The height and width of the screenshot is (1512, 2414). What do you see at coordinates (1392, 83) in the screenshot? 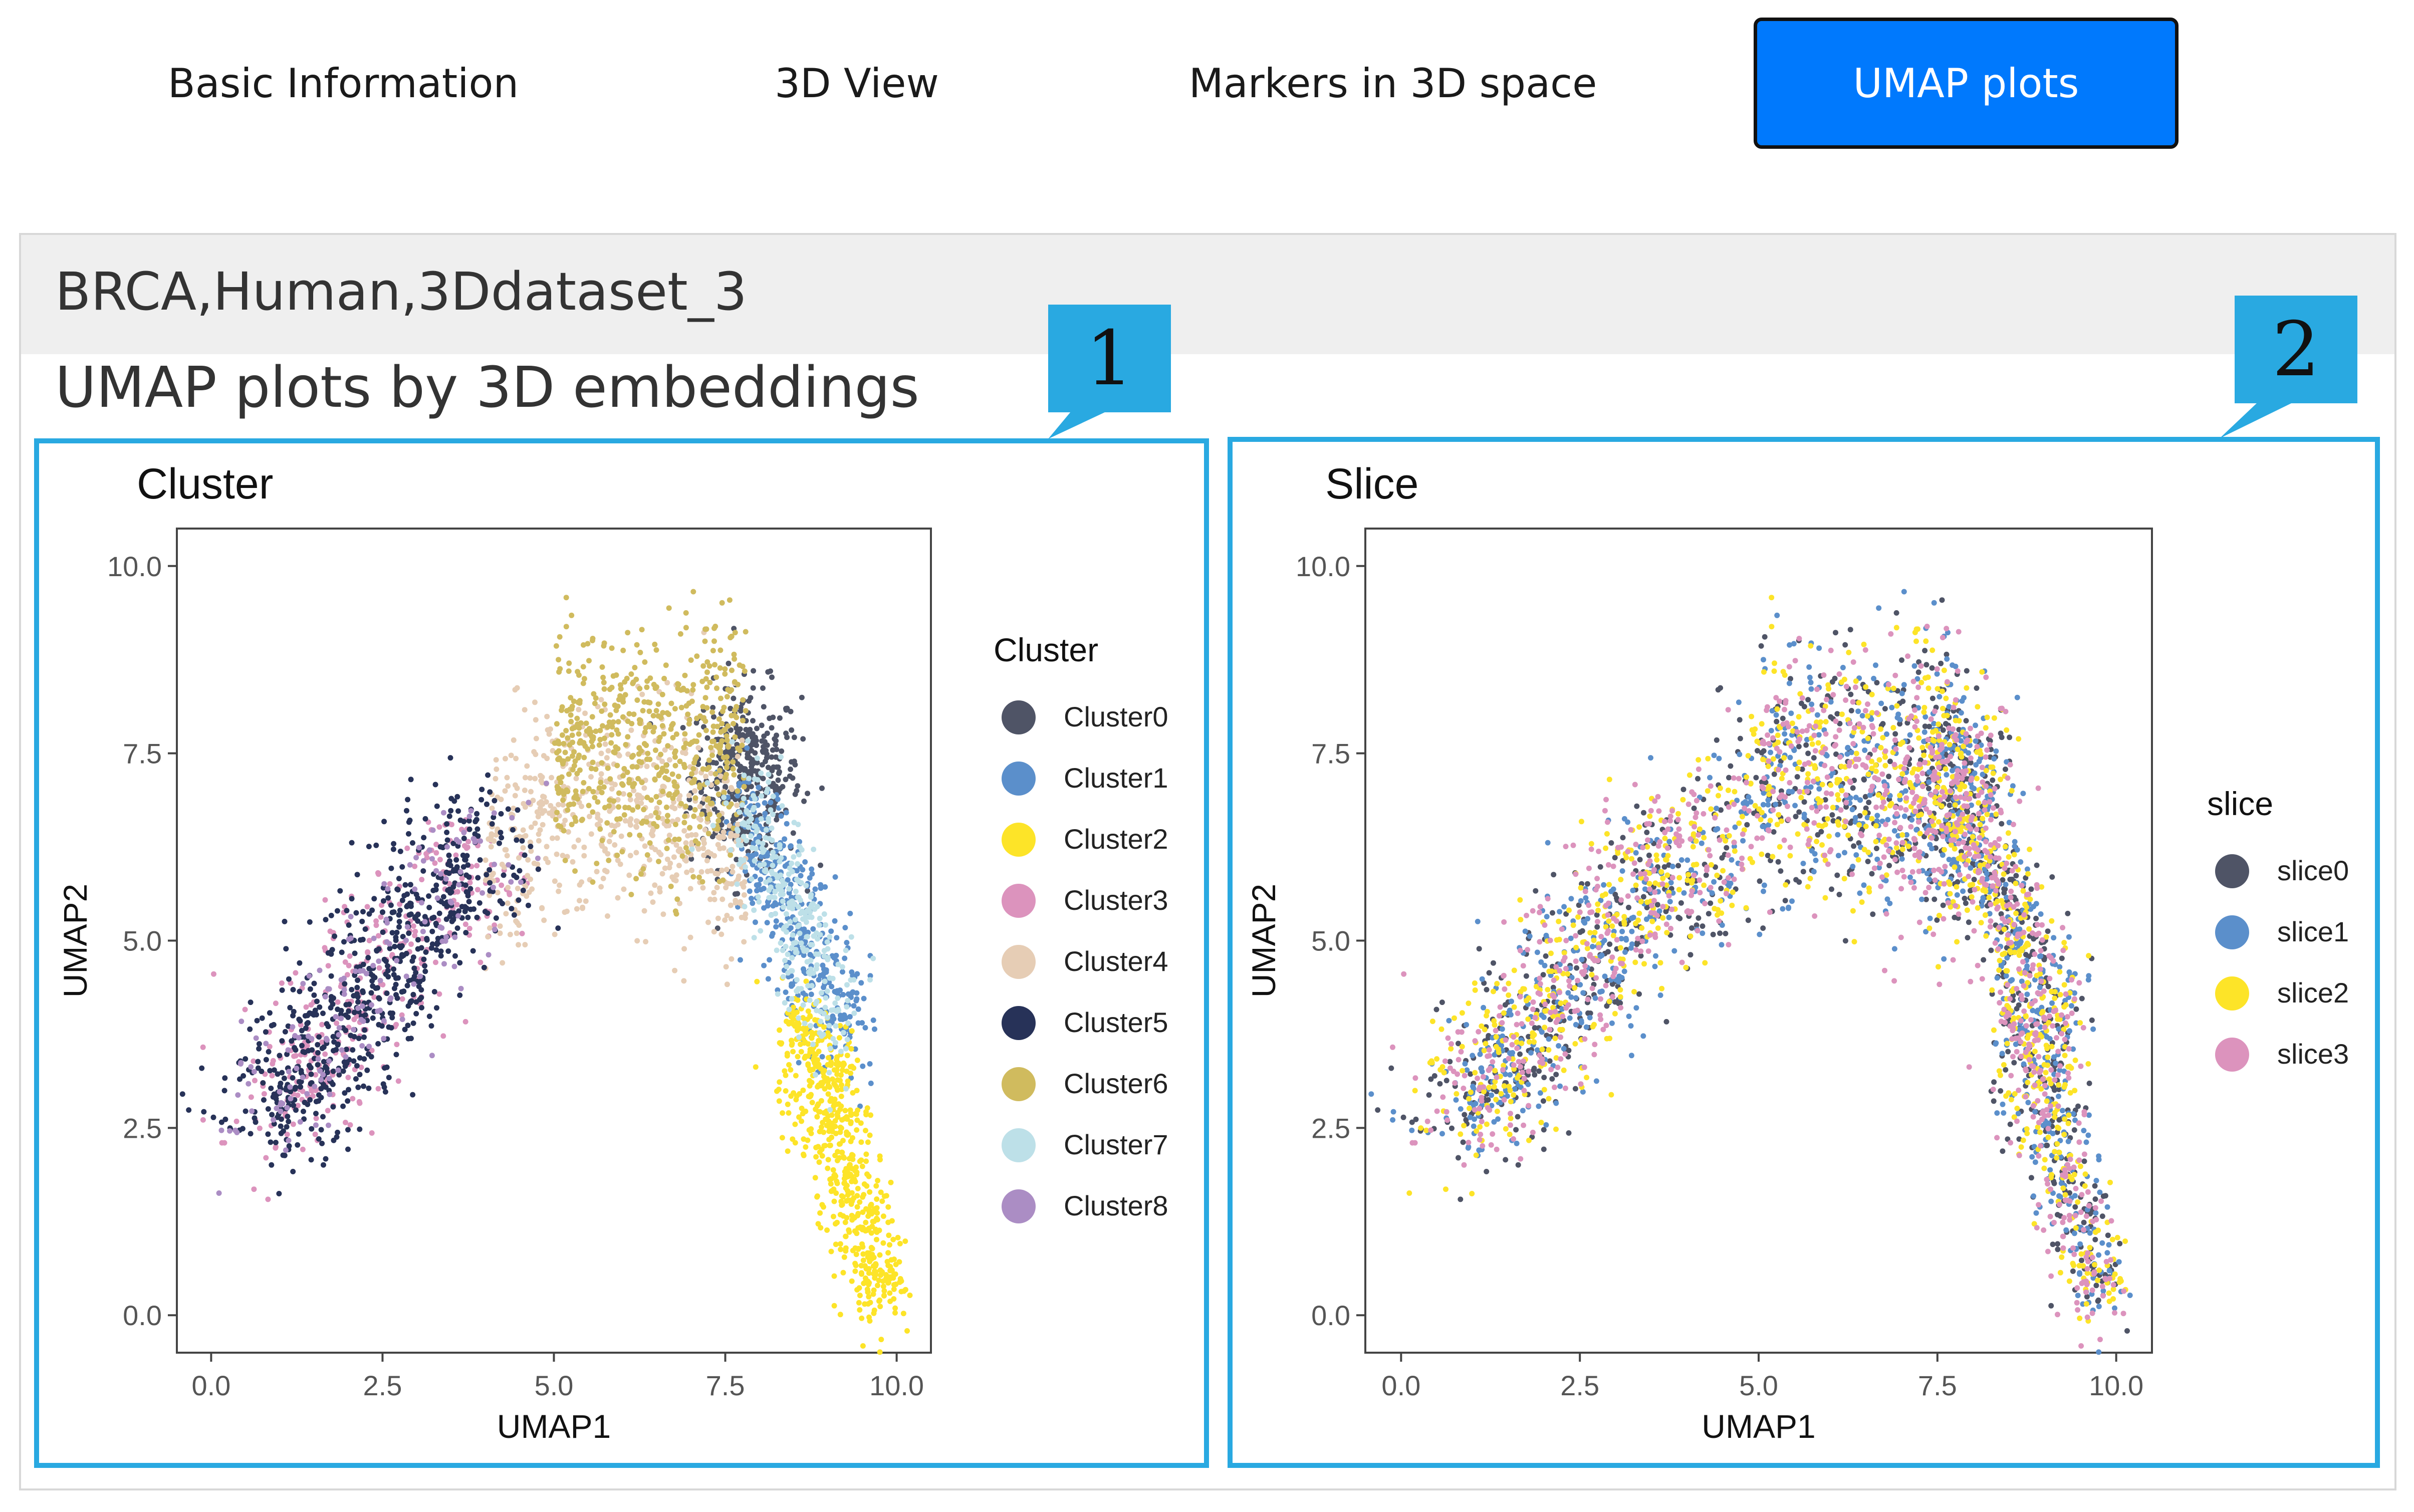
I see `tab-markers-in-3d-space: Markers in 3D space` at bounding box center [1392, 83].